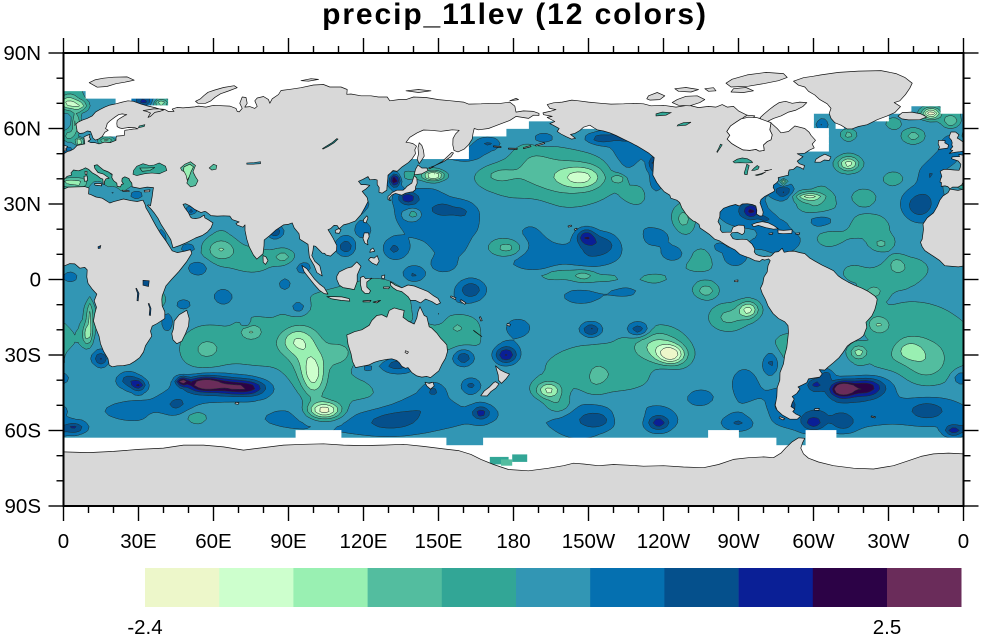 This screenshot has width=984, height=635. What do you see at coordinates (515, 15) in the screenshot?
I see `svg-text: precip_11lev (12 colors)` at bounding box center [515, 15].